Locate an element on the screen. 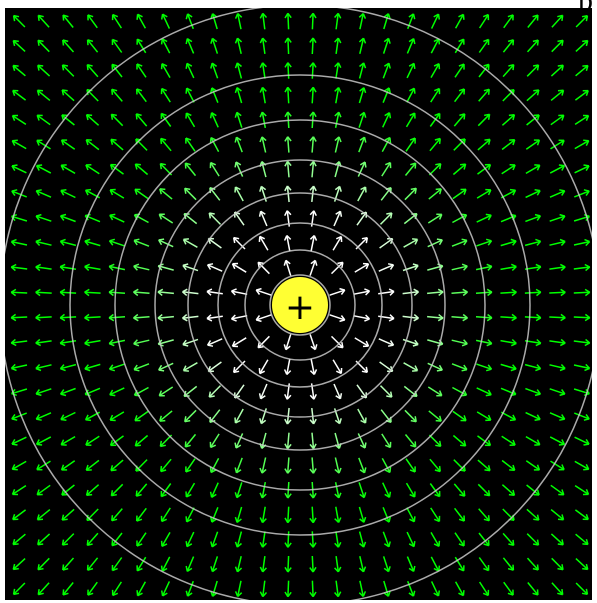 The height and width of the screenshot is (603, 597). charge-circle is located at coordinates (300, 305).